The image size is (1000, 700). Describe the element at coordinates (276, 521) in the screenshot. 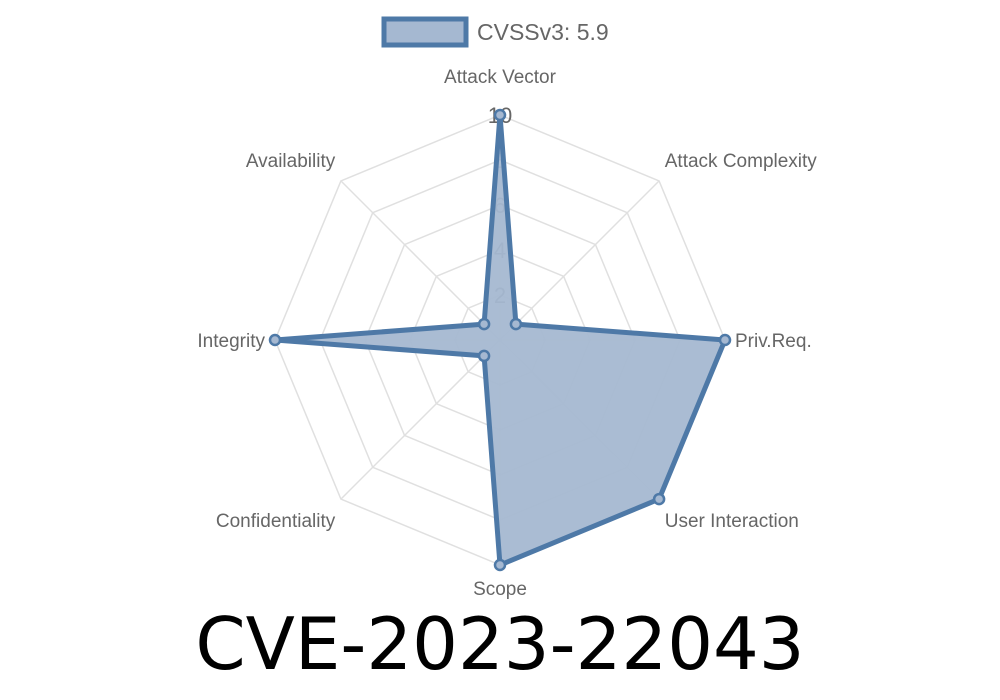

I see `axis-label: Confidentiality` at that location.